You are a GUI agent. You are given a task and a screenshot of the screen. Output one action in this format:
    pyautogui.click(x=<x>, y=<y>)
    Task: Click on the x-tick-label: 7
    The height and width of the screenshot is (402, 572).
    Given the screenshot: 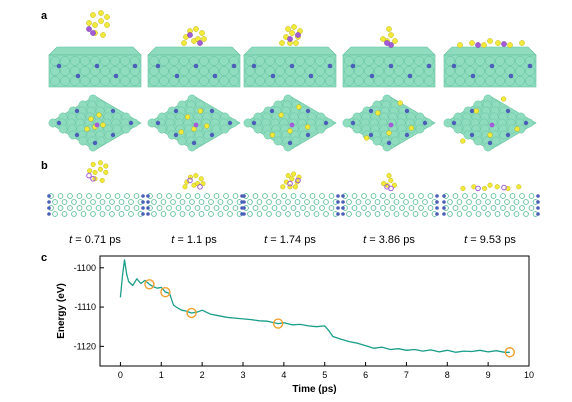 What is the action you would take?
    pyautogui.click(x=406, y=375)
    